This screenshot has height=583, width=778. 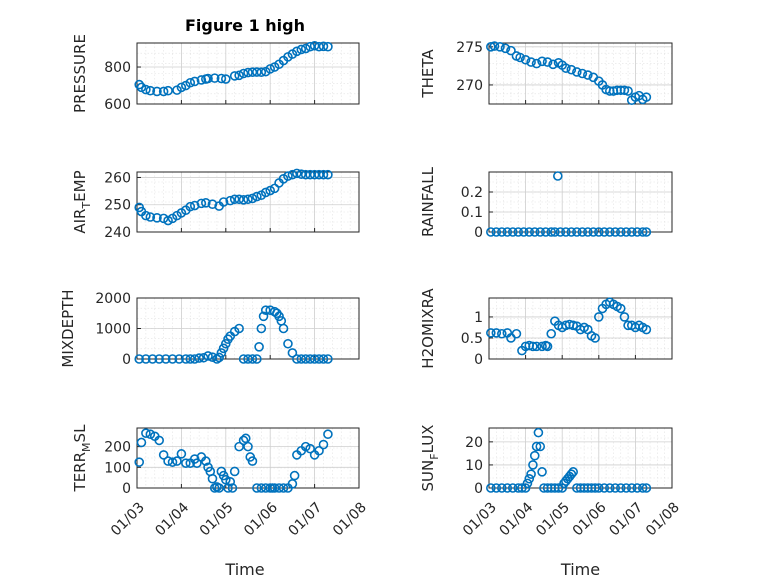 I want to click on figure-title: Figure 1 high, so click(x=245, y=25).